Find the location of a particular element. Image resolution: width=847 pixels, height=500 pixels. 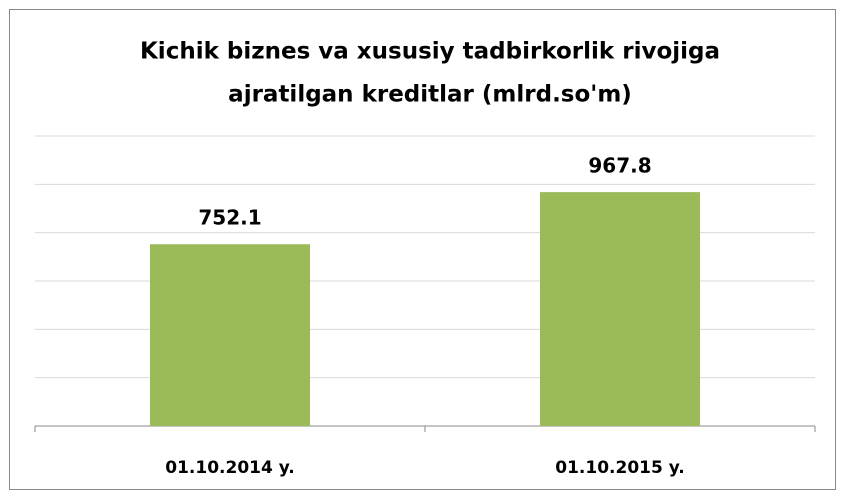

chart-title: ajratilgan kreditlar (mlrd.so'm) is located at coordinates (430, 95).